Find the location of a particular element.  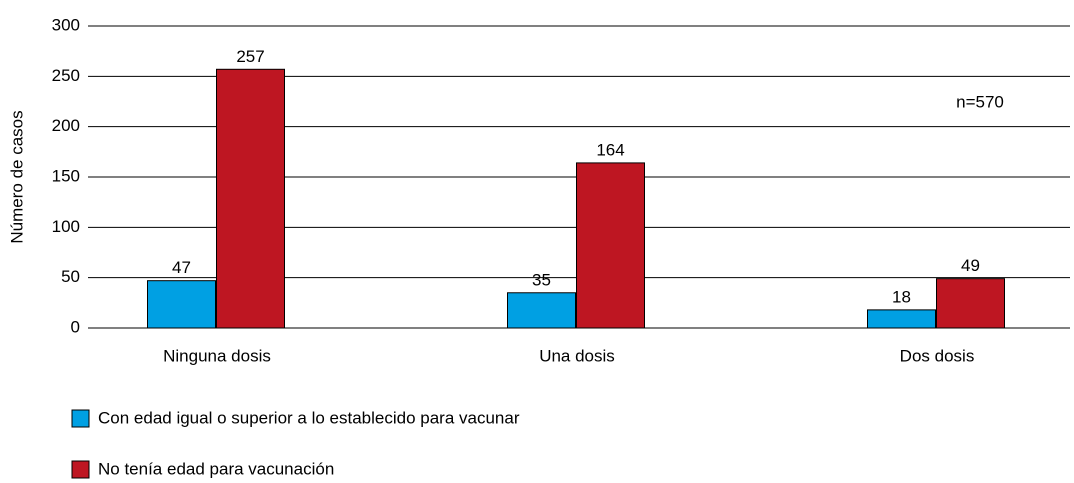

y-axis-label: Número de casos is located at coordinates (16, 176).